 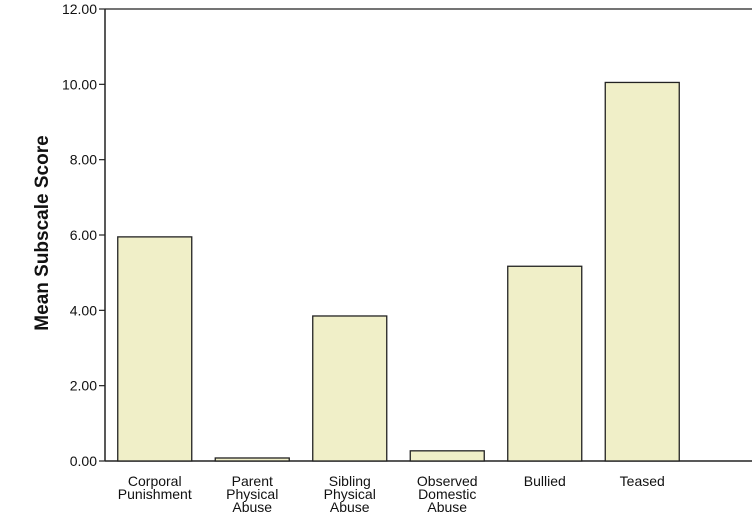 What do you see at coordinates (155, 487) in the screenshot?
I see `x-category-label: Corporal Punishment` at bounding box center [155, 487].